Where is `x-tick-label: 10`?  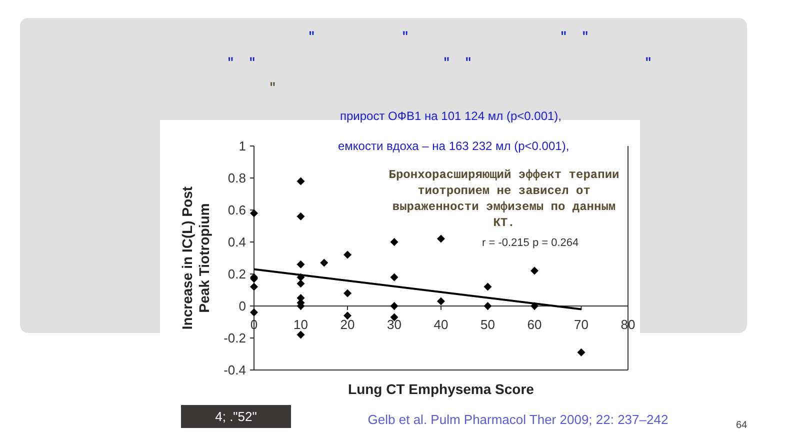
x-tick-label: 10 is located at coordinates (301, 324).